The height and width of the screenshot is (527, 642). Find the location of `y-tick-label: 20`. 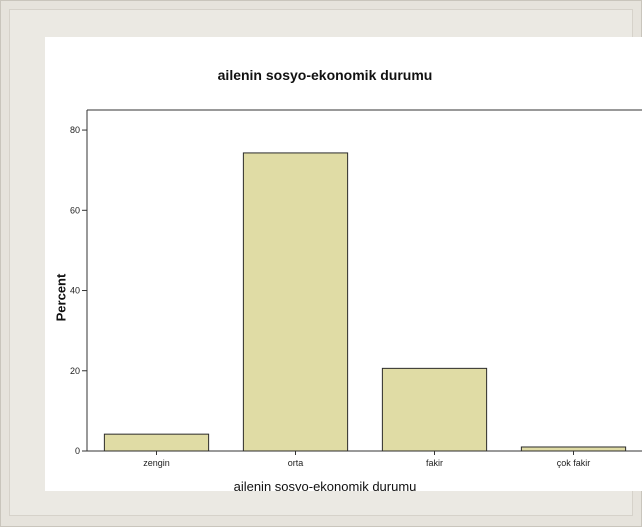

y-tick-label: 20 is located at coordinates (75, 371).